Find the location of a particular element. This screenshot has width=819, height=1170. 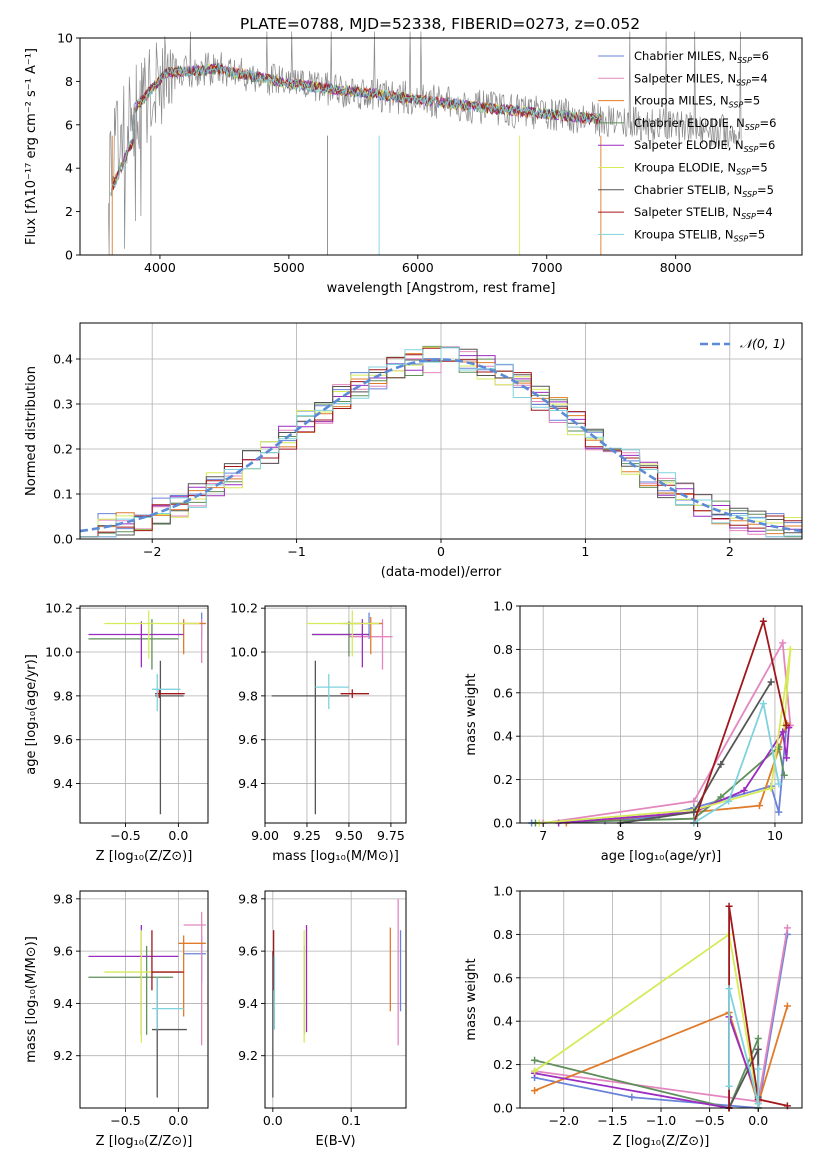

mass-weight-vs-age-line-kroupa-miles is located at coordinates (677, 773).